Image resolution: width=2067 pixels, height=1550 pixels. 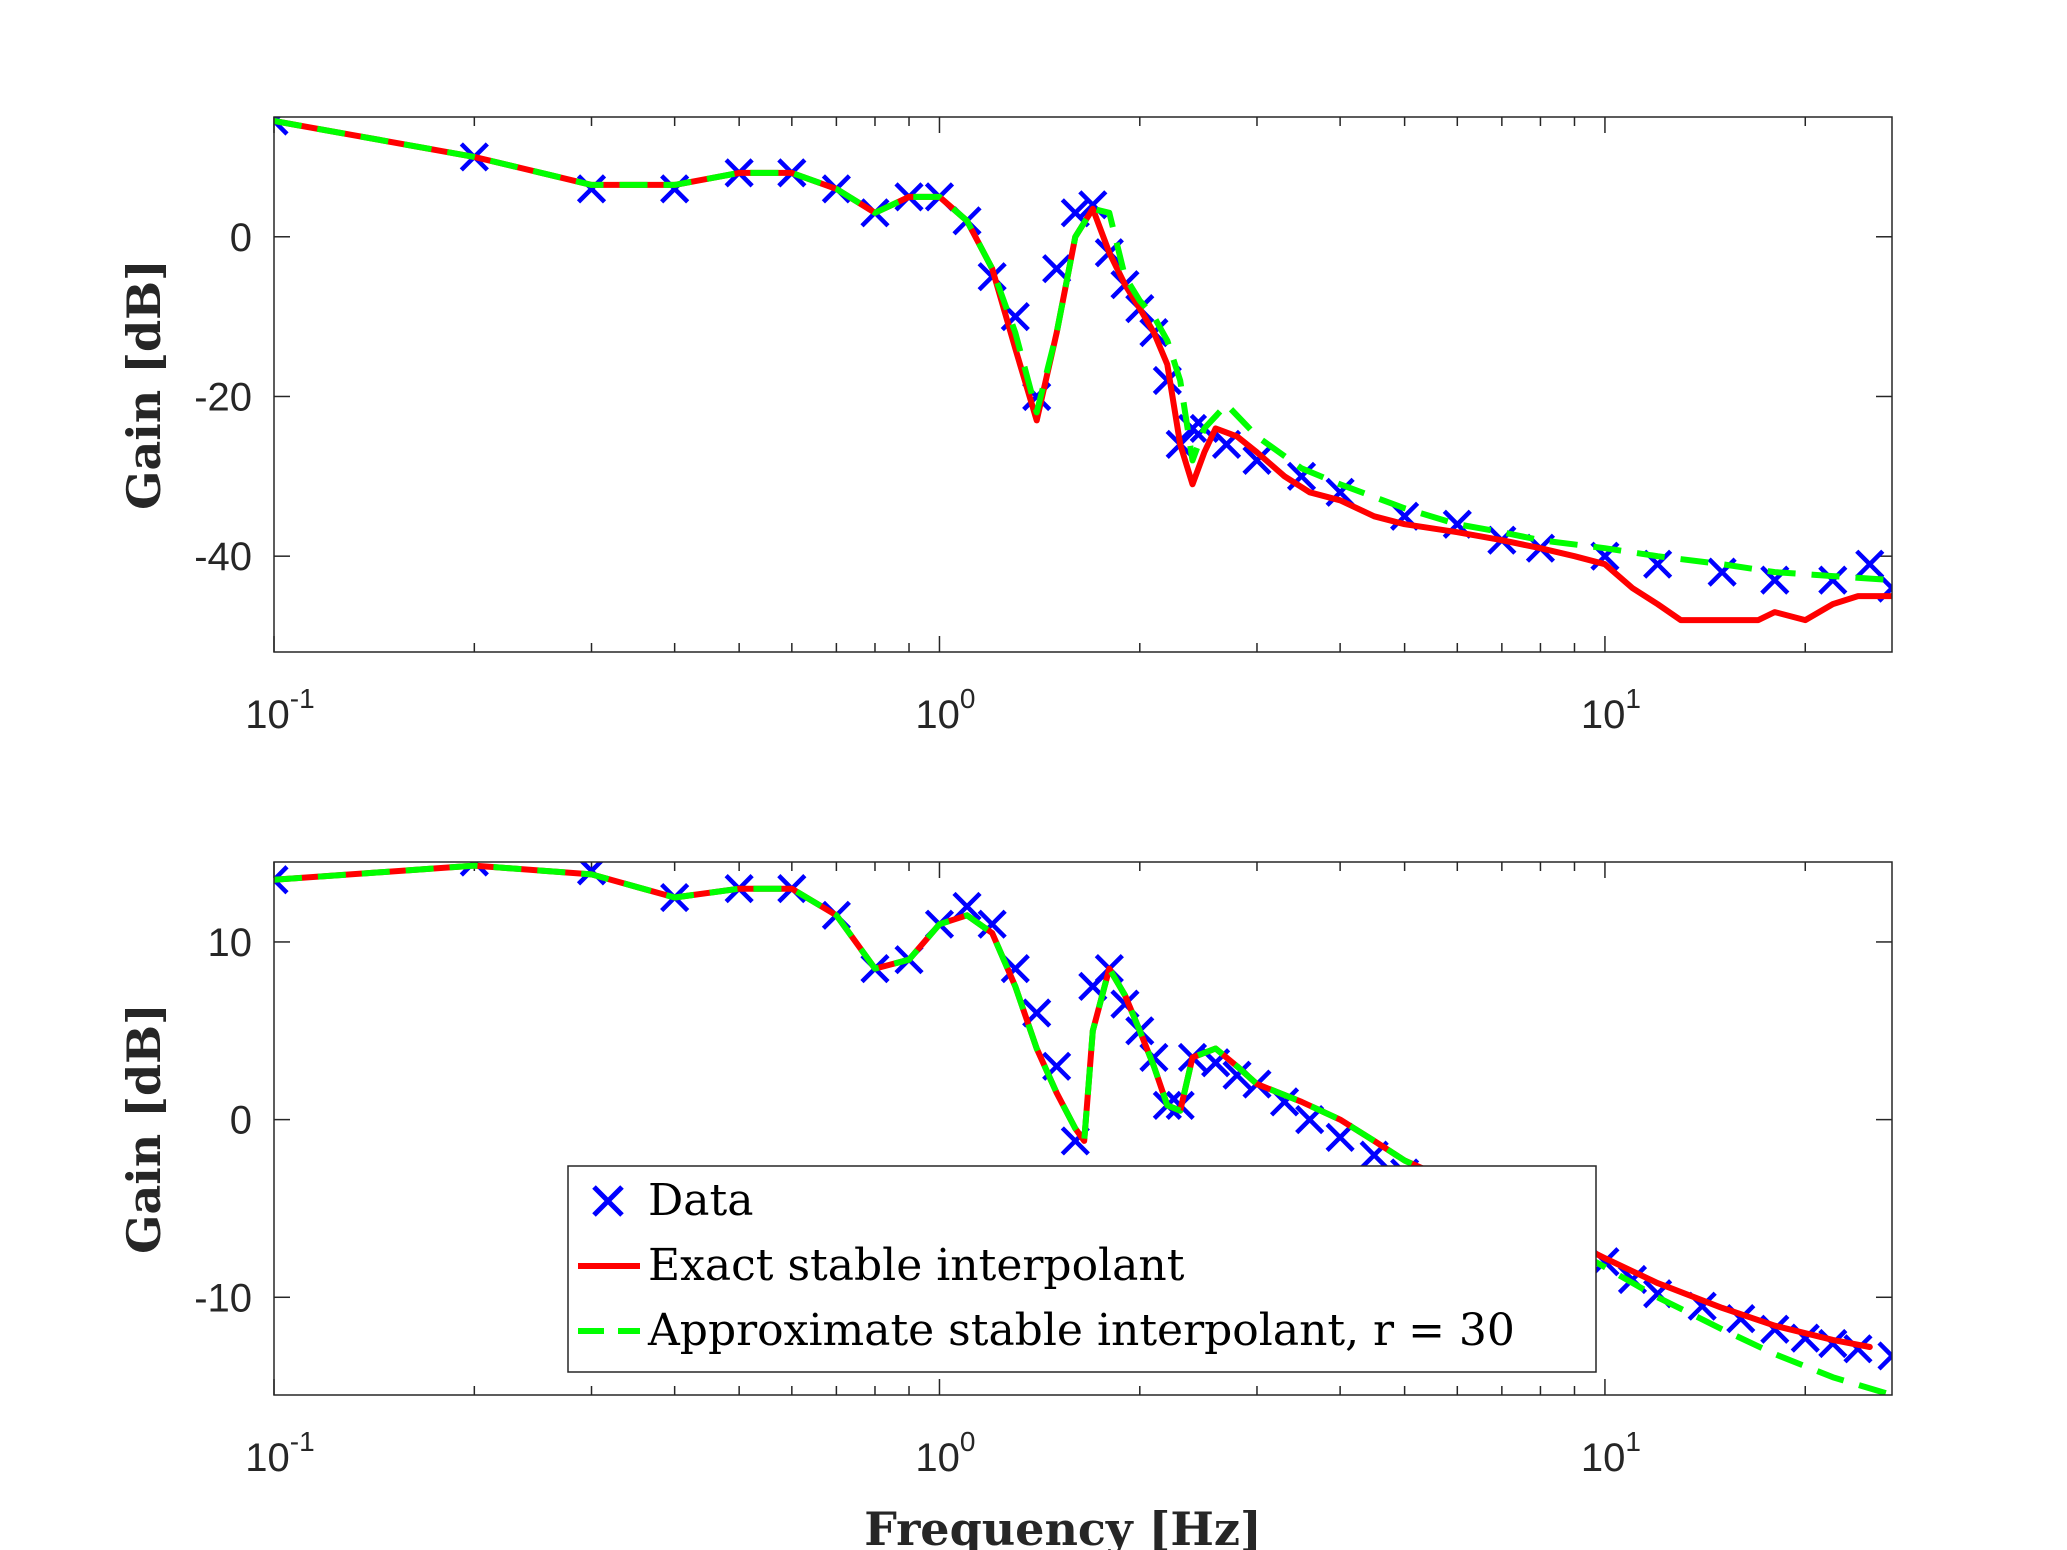 I want to click on legend-label: Data, so click(x=700, y=1200).